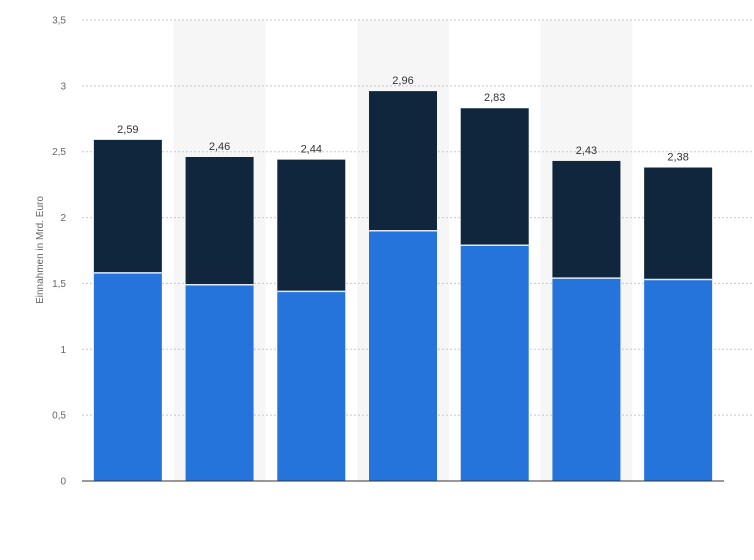 Image resolution: width=754 pixels, height=560 pixels. What do you see at coordinates (40, 250) in the screenshot?
I see `y-axis-title: Einnahmen in Mrd. Euro` at bounding box center [40, 250].